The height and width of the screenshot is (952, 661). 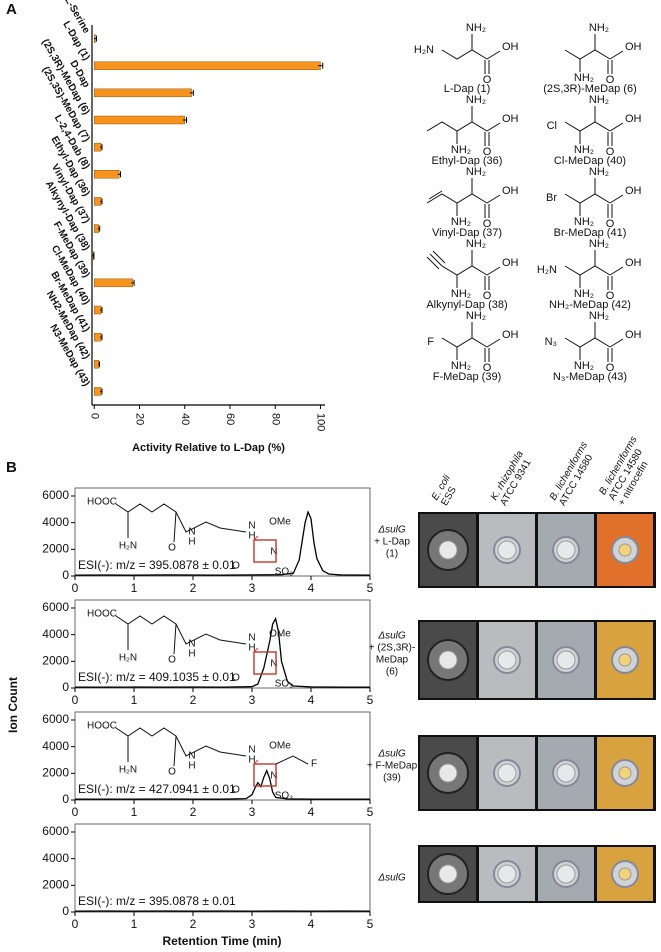 I want to click on y-tick-label: 2000, so click(x=55, y=773).